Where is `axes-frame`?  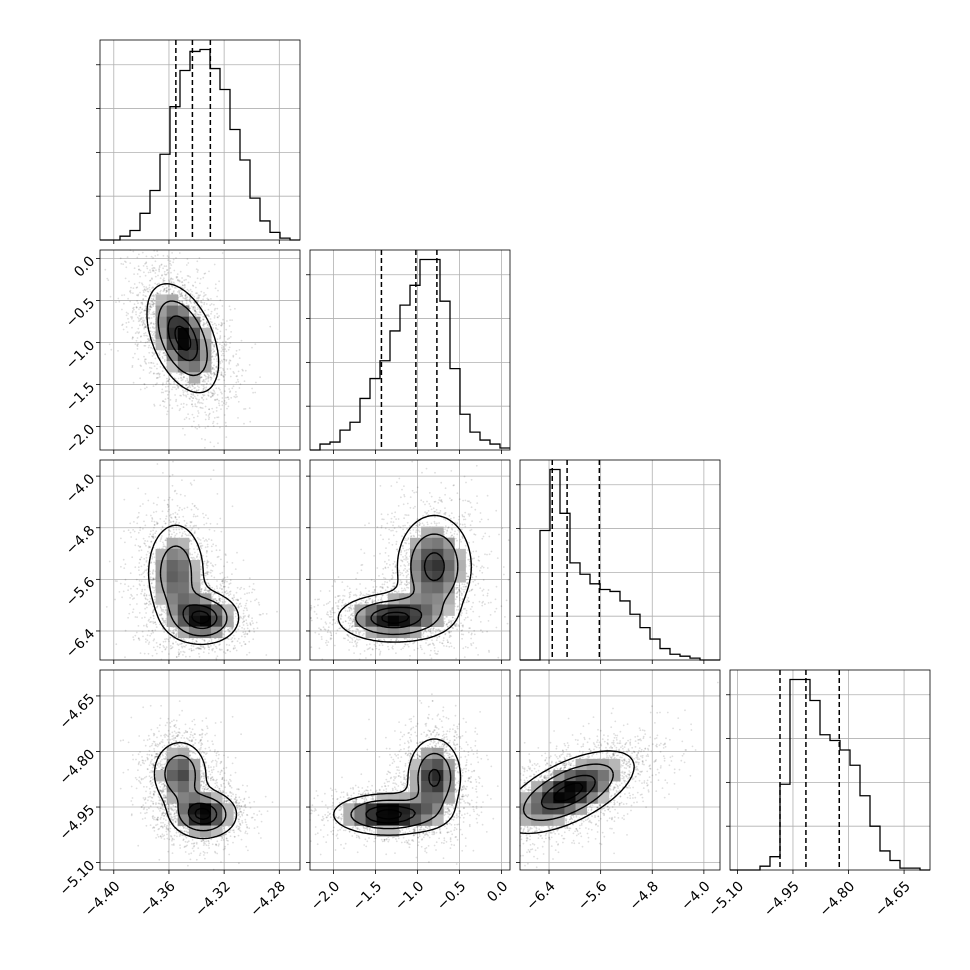
axes-frame is located at coordinates (200, 140).